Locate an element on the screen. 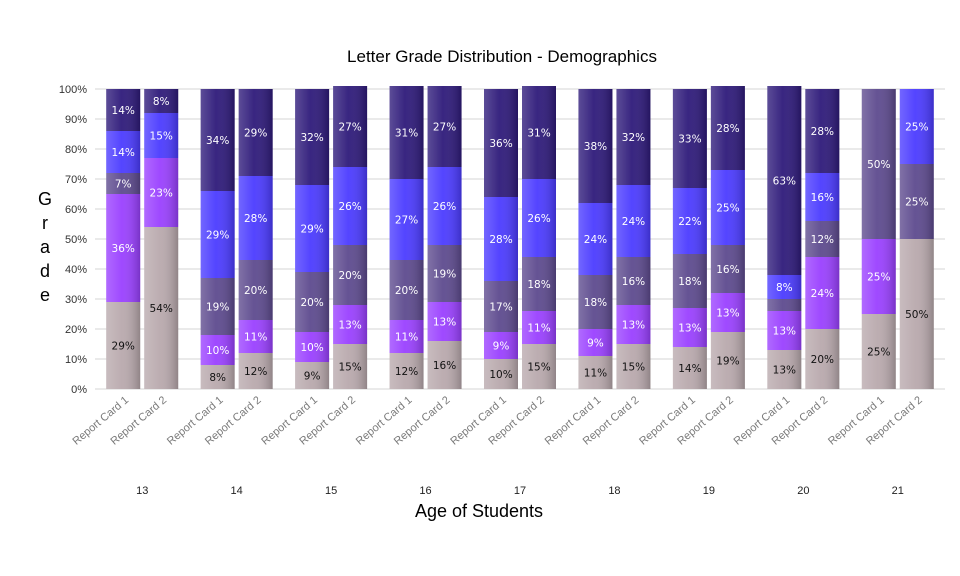  group-label: 15 is located at coordinates (331, 491).